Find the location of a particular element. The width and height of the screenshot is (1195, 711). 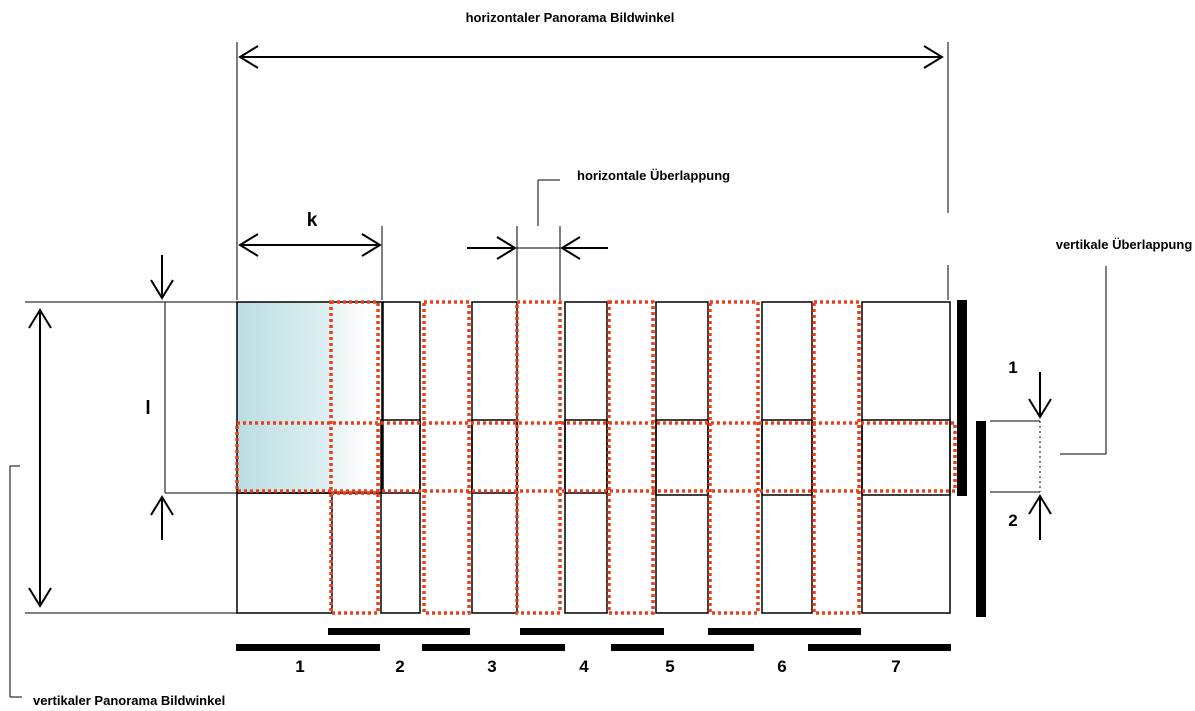

l-arrow is located at coordinates (194, 397).